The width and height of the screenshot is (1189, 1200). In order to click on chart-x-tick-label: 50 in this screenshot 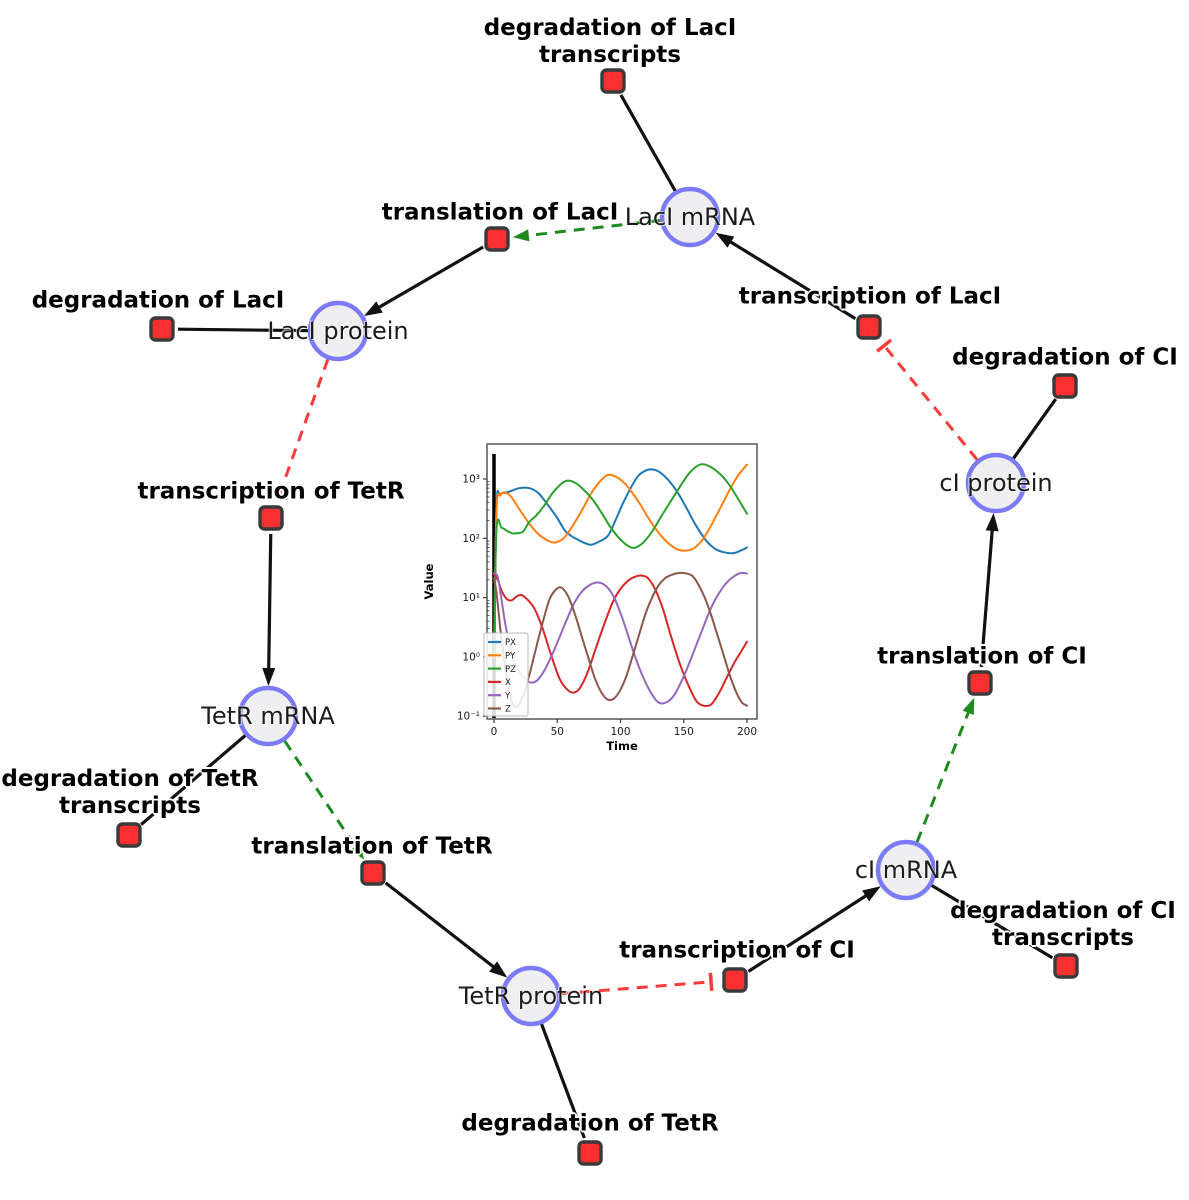, I will do `click(557, 732)`.